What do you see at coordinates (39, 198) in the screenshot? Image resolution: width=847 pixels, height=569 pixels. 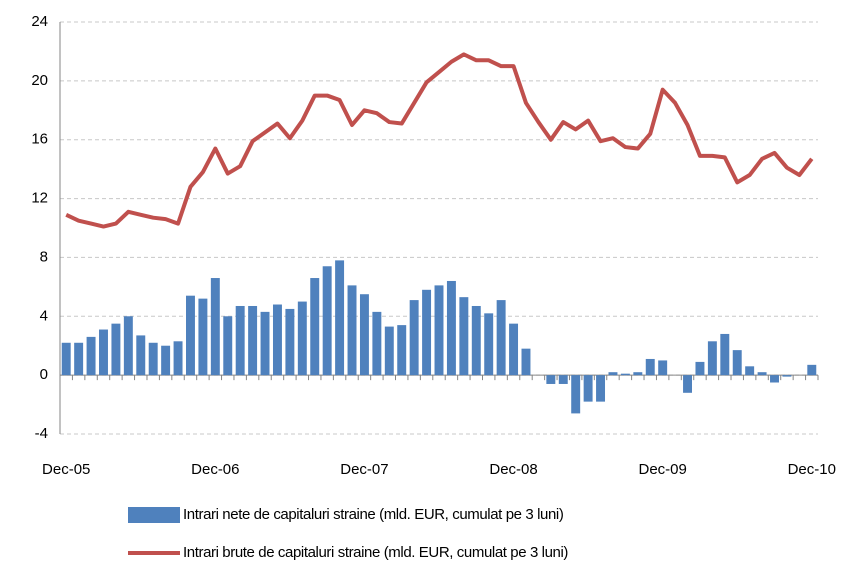 I see `y-tick-label: 12` at bounding box center [39, 198].